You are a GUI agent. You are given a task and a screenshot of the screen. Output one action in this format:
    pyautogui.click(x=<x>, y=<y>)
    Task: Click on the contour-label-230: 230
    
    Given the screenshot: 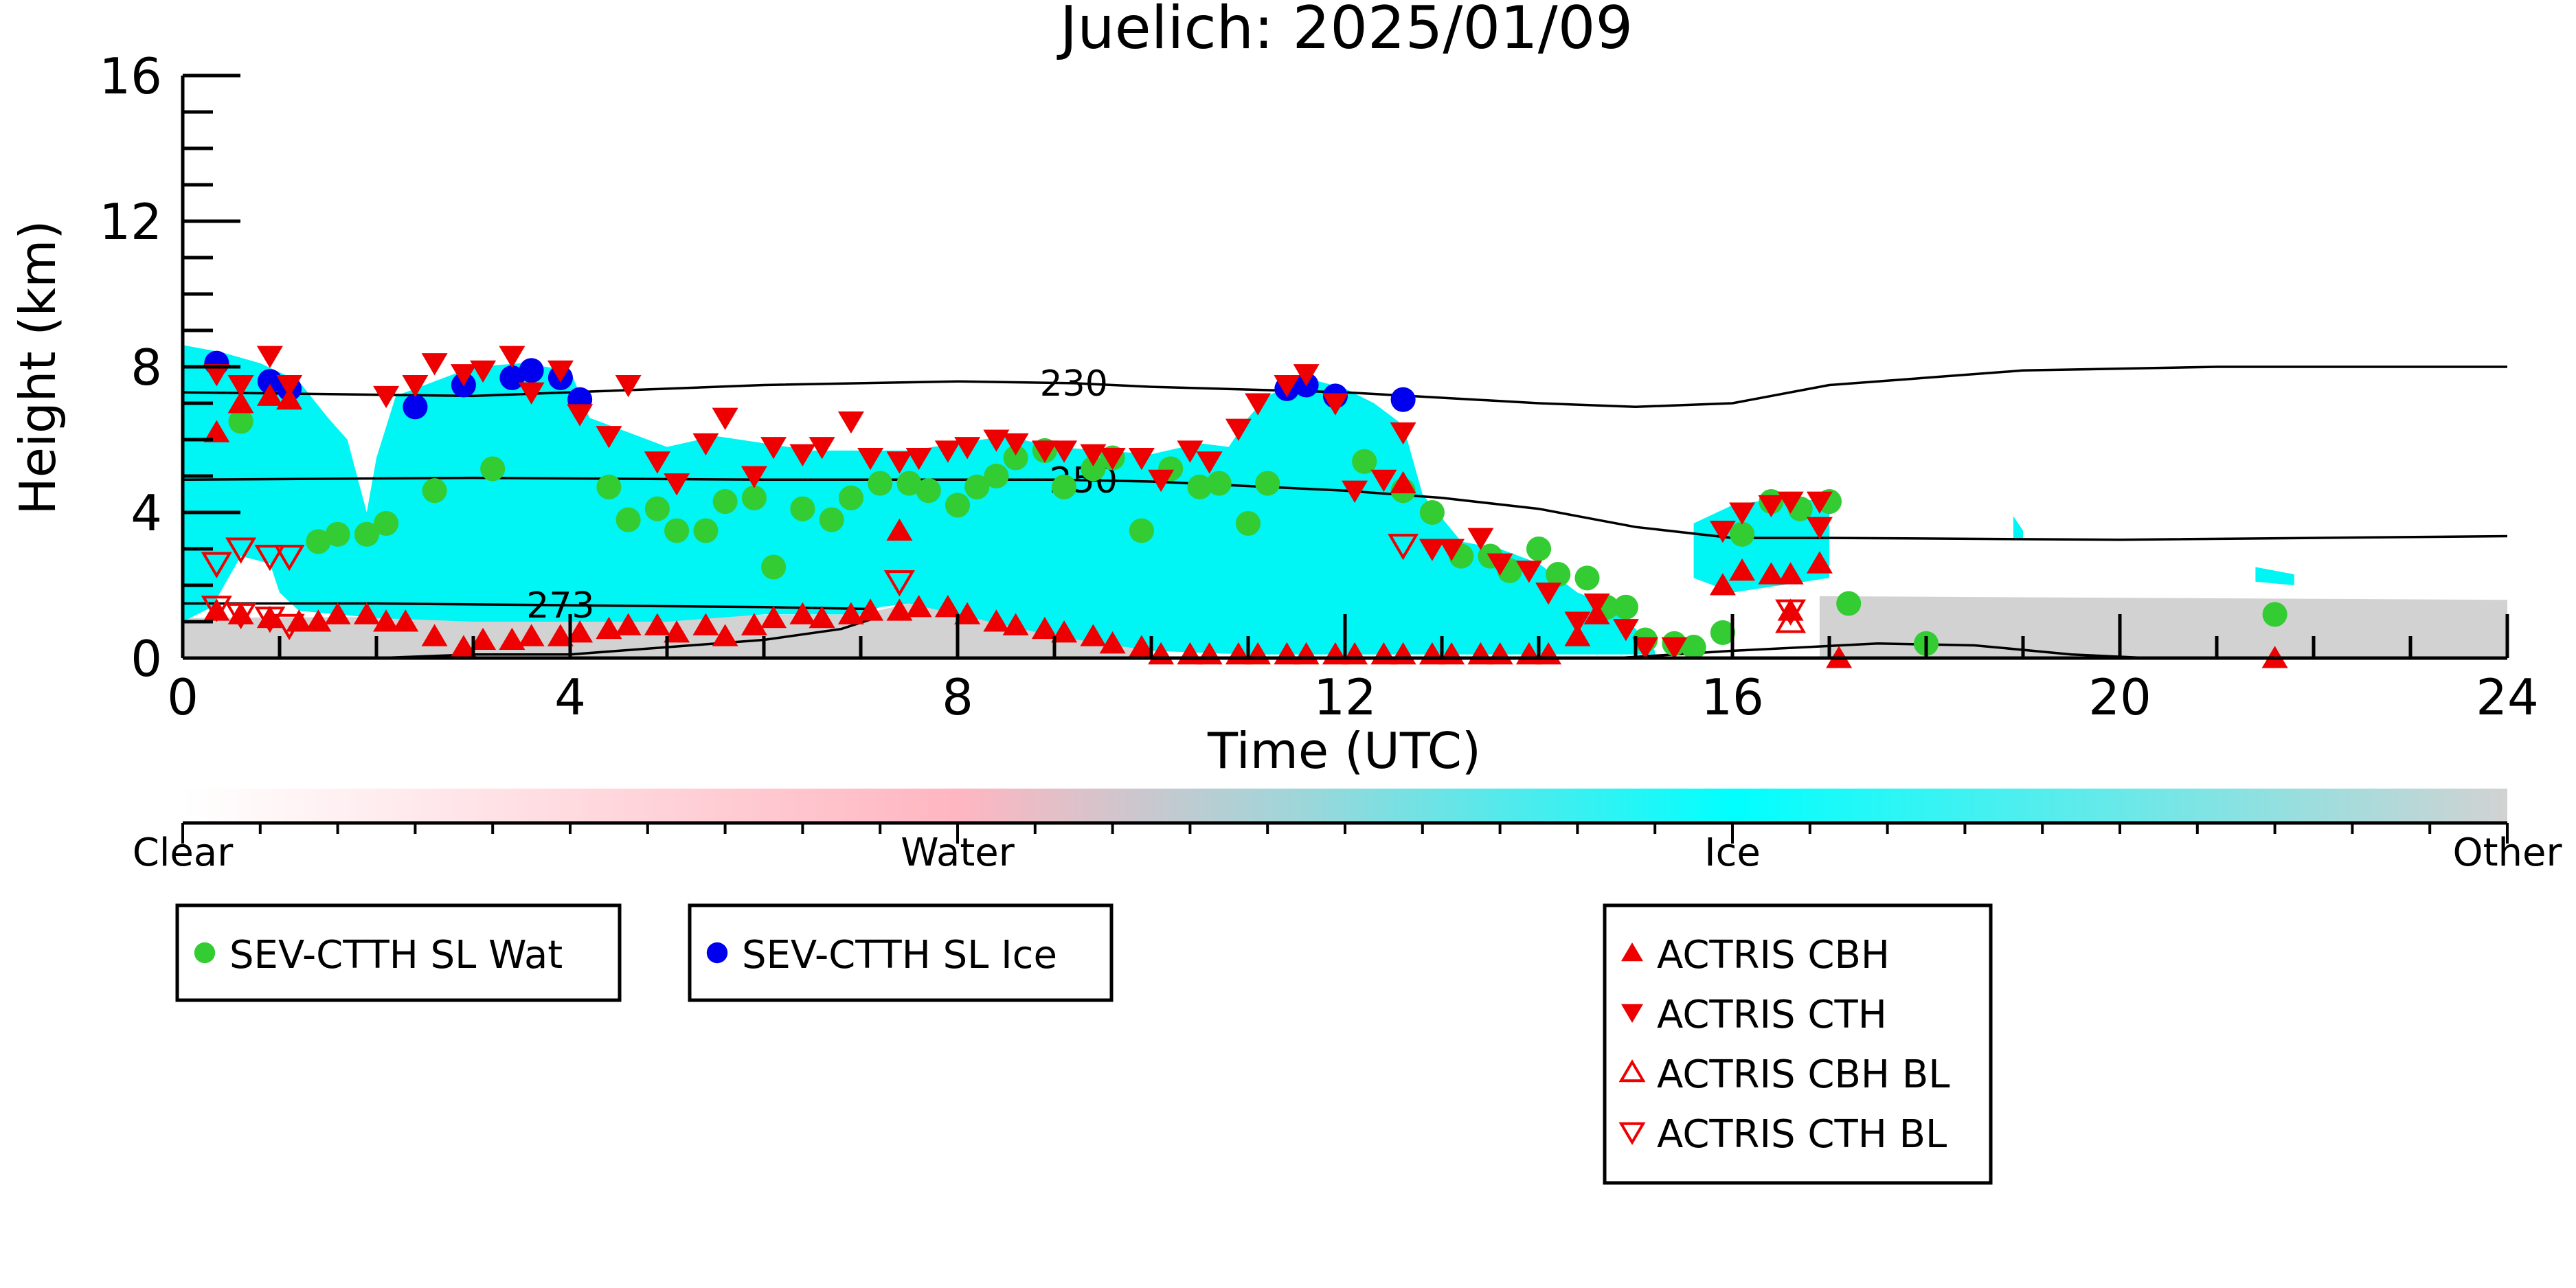 What is the action you would take?
    pyautogui.click(x=1074, y=384)
    